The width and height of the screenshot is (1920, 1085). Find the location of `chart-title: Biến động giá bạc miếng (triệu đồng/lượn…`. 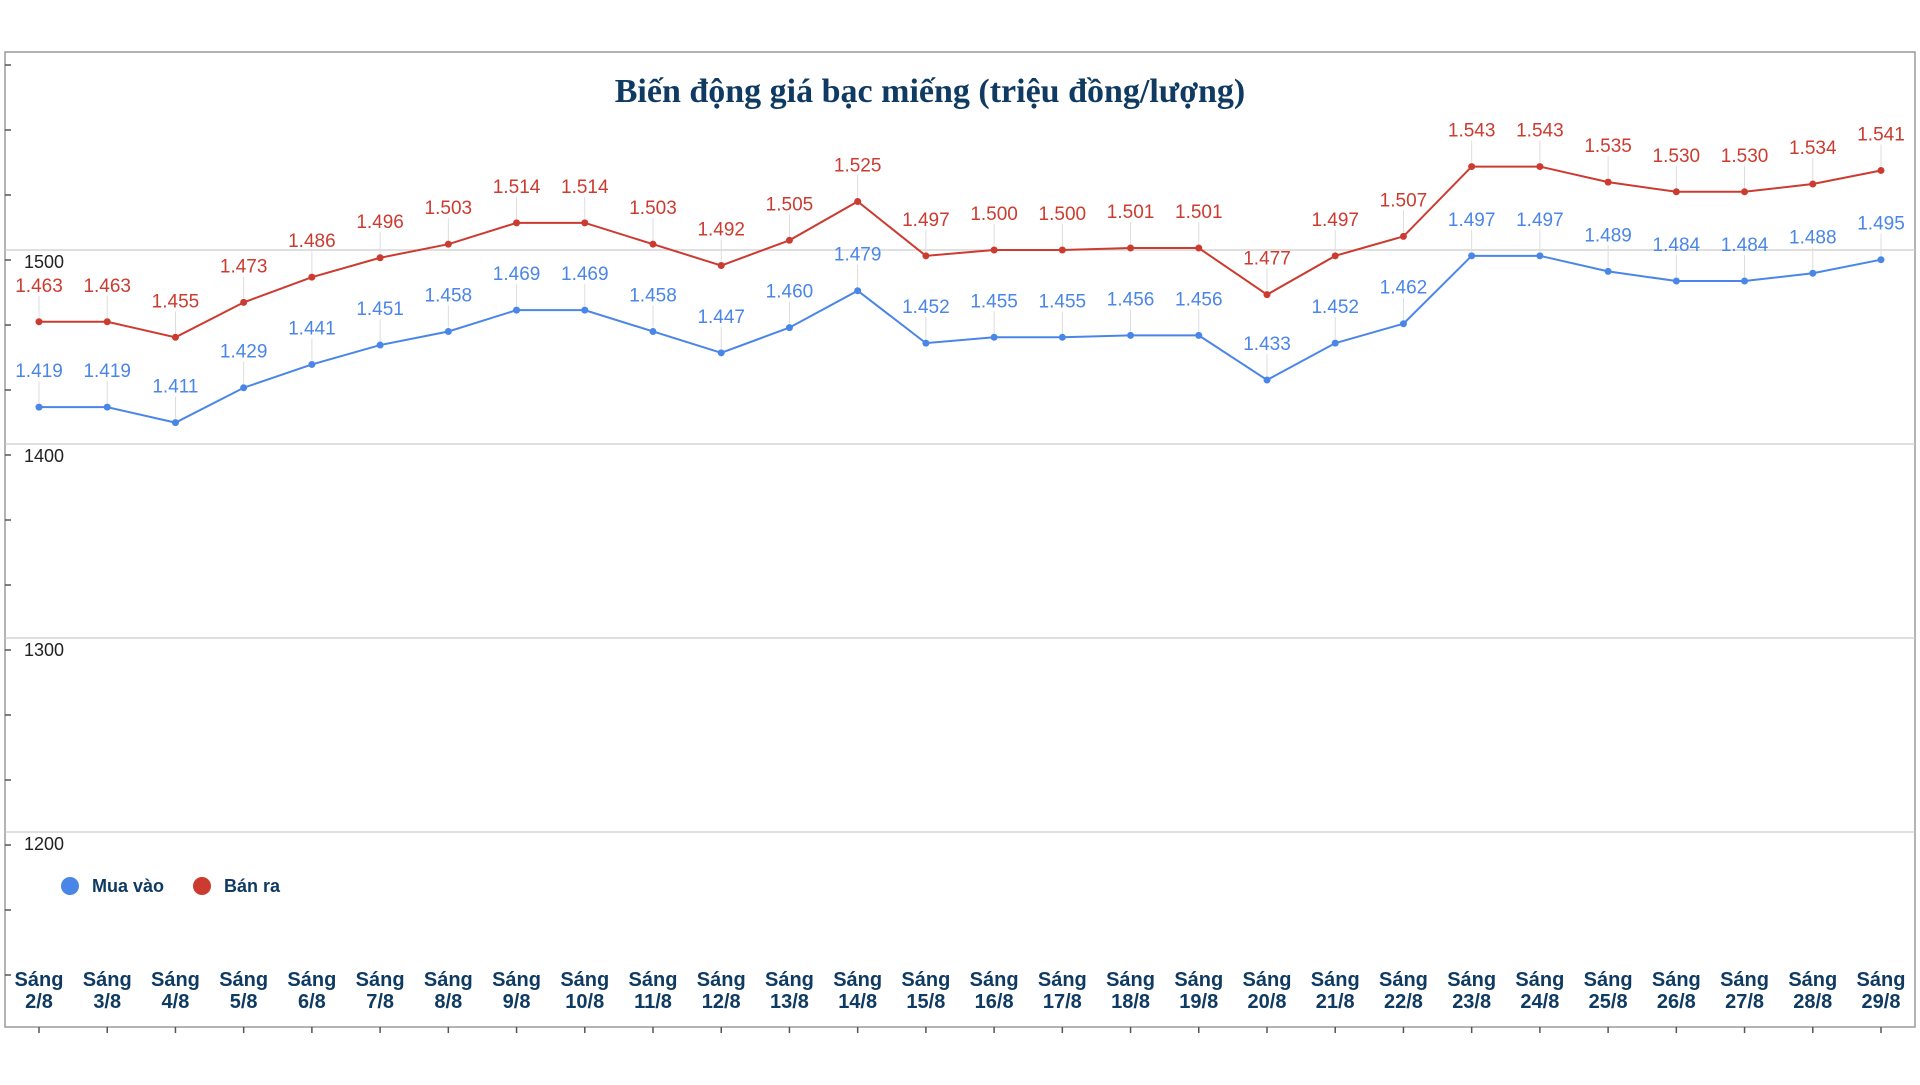

chart-title: Biến động giá bạc miếng (triệu đồng/lượn… is located at coordinates (930, 91).